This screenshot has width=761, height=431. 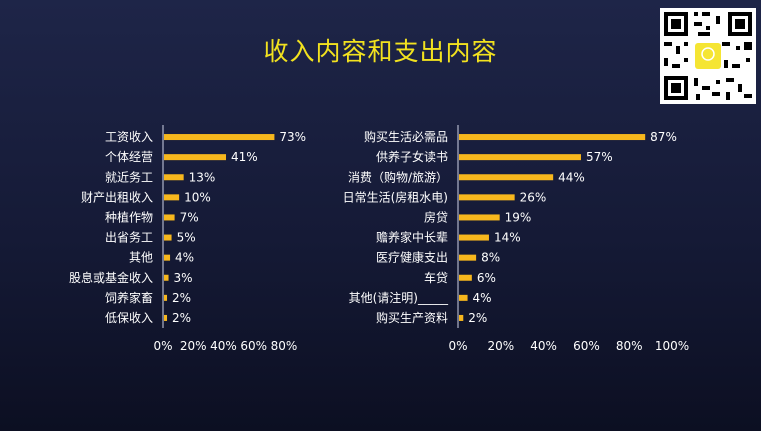 What do you see at coordinates (486, 278) in the screenshot?
I see `data-label: 6%` at bounding box center [486, 278].